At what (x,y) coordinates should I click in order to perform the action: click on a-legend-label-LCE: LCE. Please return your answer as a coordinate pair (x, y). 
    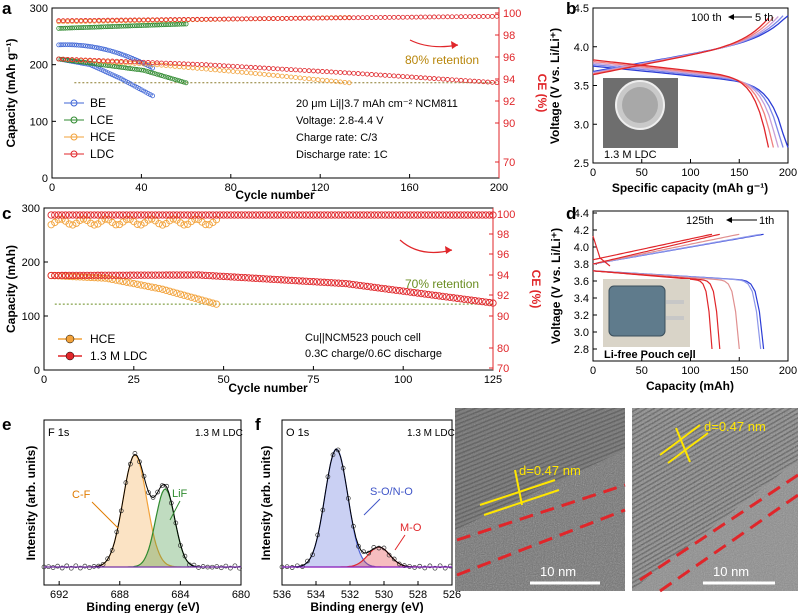
    Looking at the image, I should click on (101, 120).